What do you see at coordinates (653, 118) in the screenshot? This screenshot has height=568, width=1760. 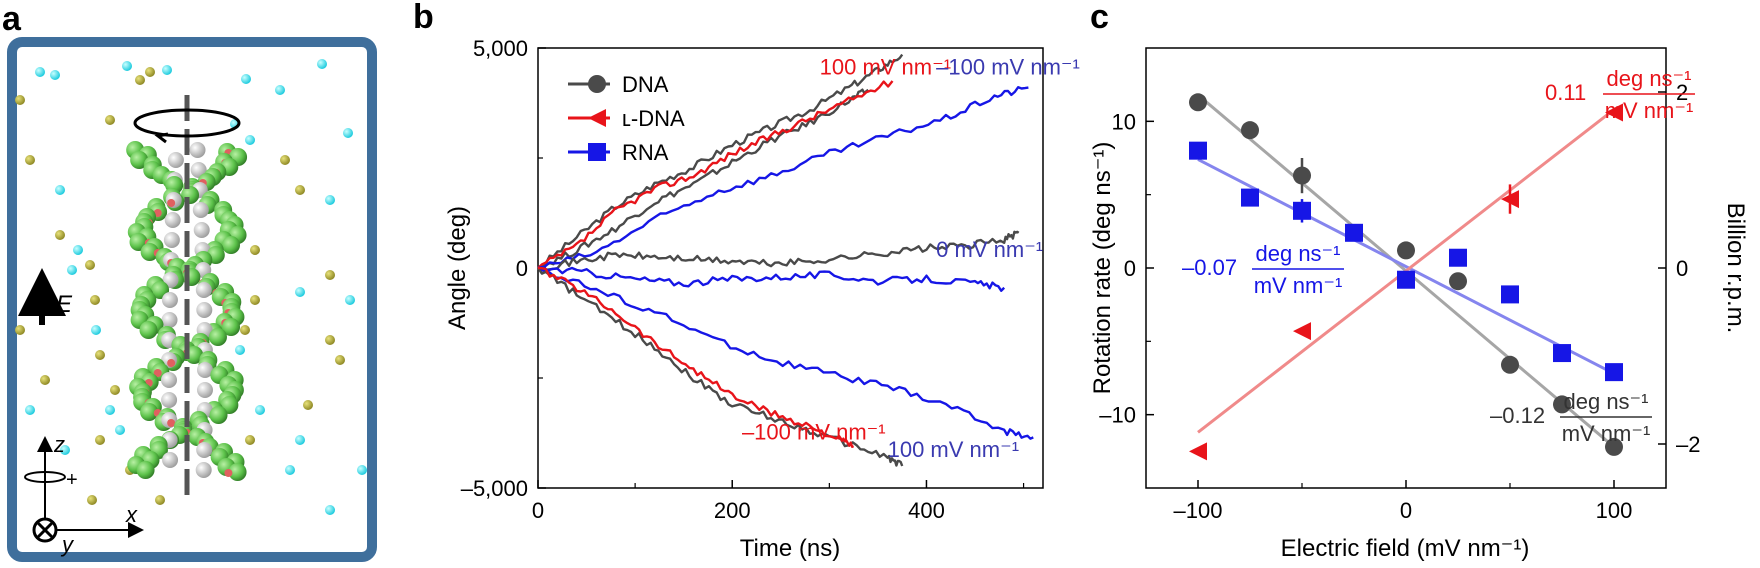 I see `legend-label: ʟ-DNA` at bounding box center [653, 118].